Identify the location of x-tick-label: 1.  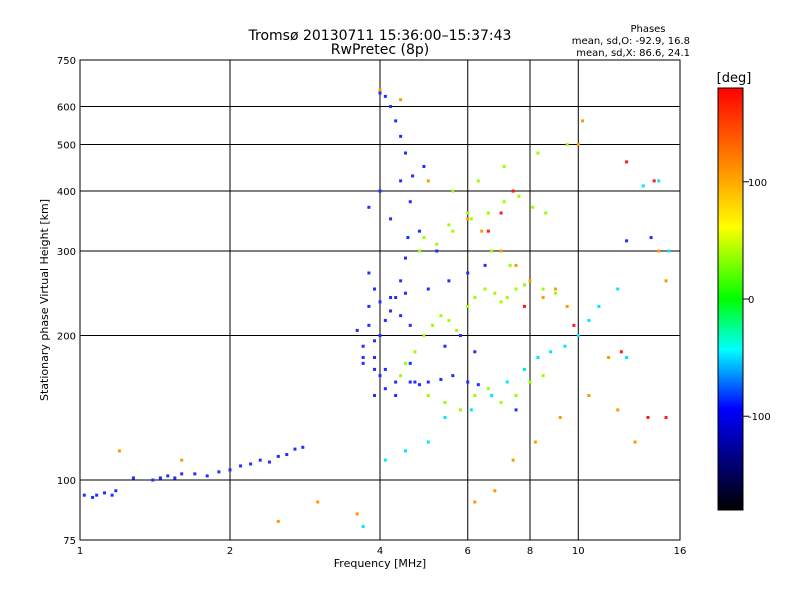
(80, 551).